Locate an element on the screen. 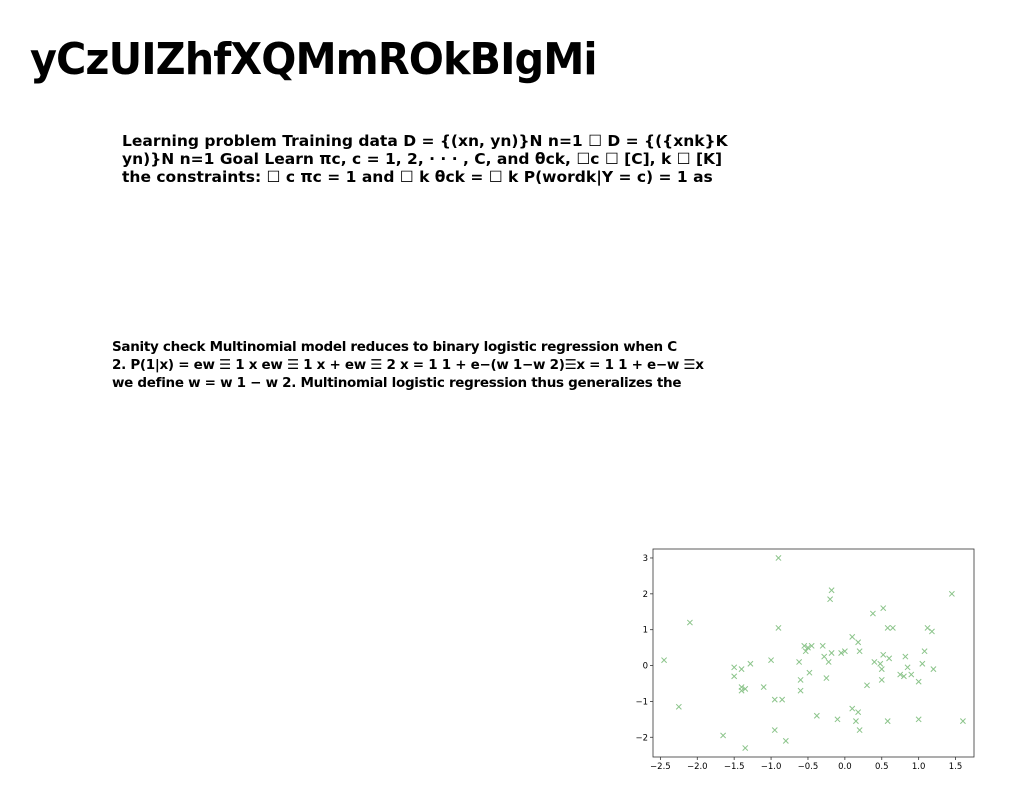 The width and height of the screenshot is (1024, 788). y-tick-label: −1 is located at coordinates (641, 702).